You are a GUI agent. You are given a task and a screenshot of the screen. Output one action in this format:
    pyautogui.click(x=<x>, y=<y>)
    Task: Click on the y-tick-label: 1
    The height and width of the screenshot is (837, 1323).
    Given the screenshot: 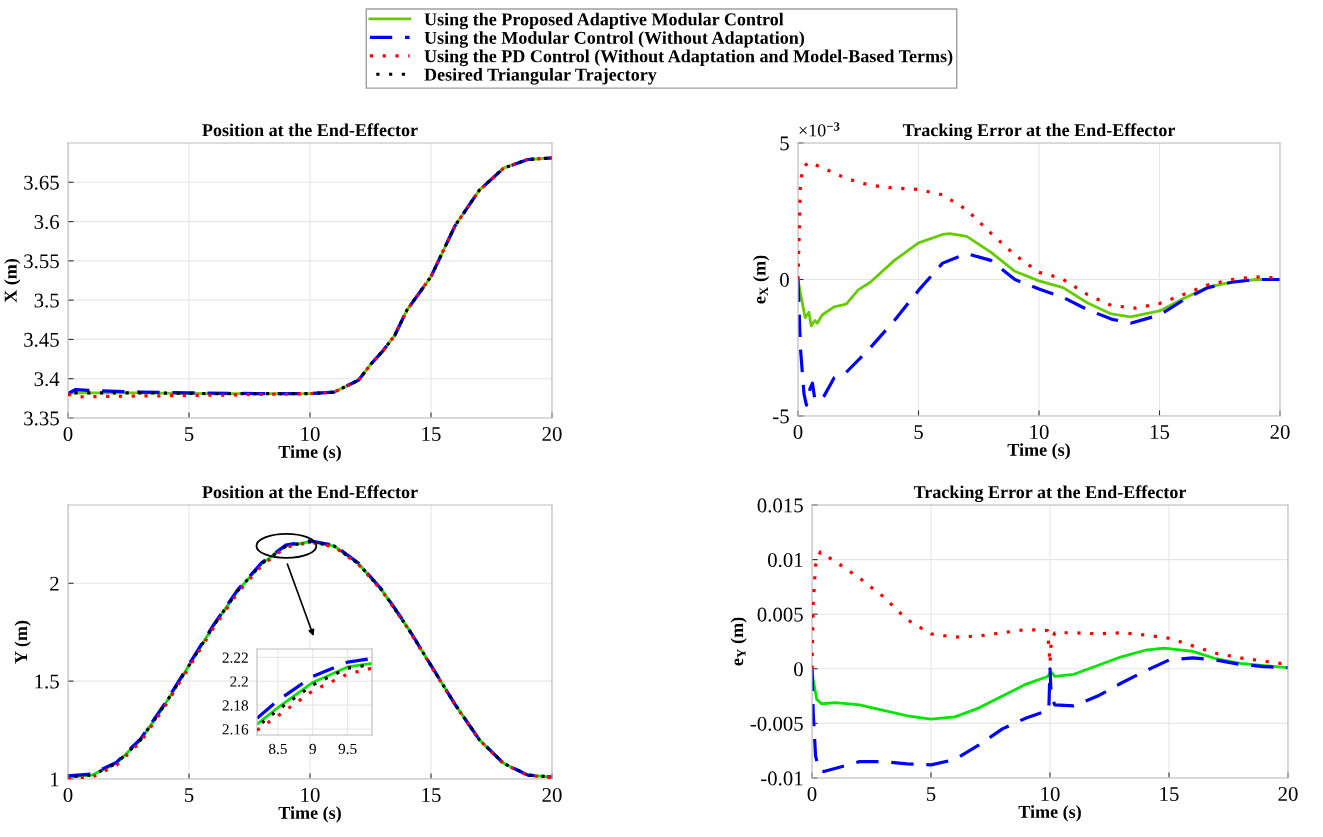 What is the action you would take?
    pyautogui.click(x=55, y=779)
    